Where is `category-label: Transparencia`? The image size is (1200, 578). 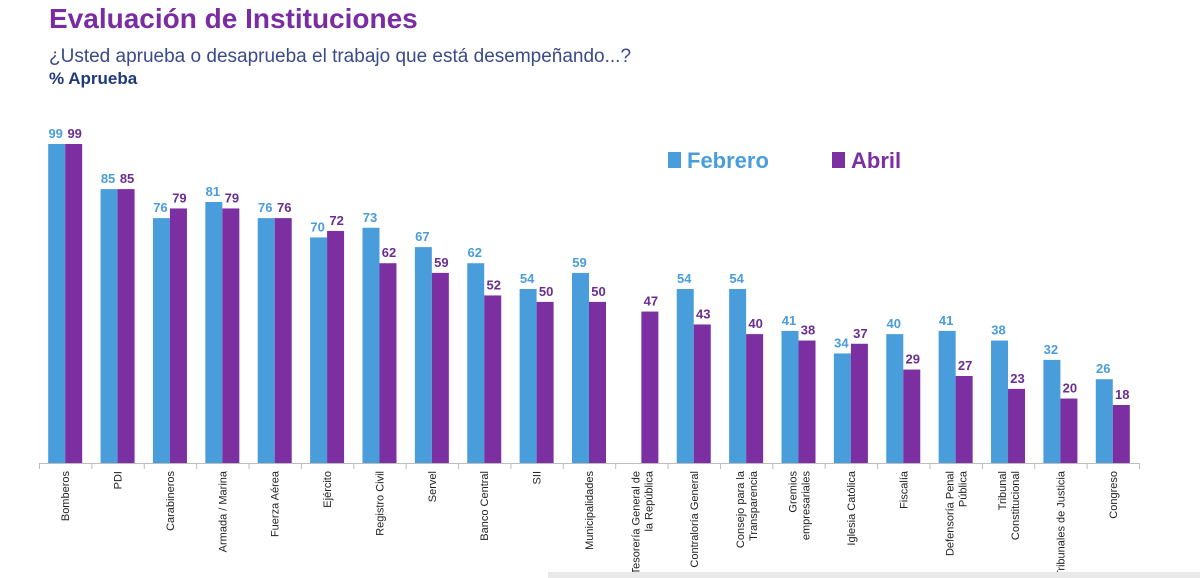 category-label: Transparencia is located at coordinates (754, 505).